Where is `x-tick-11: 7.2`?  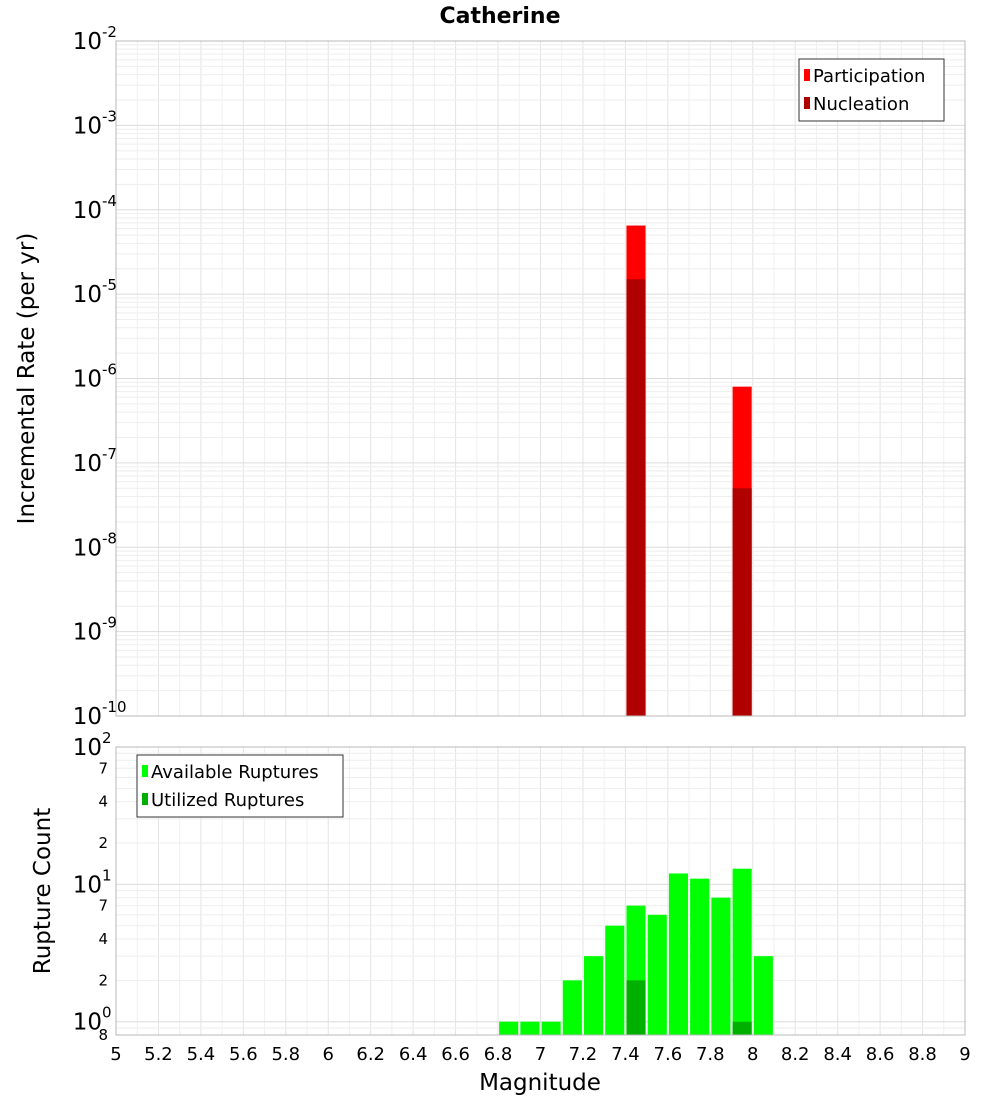 x-tick-11: 7.2 is located at coordinates (583, 1054).